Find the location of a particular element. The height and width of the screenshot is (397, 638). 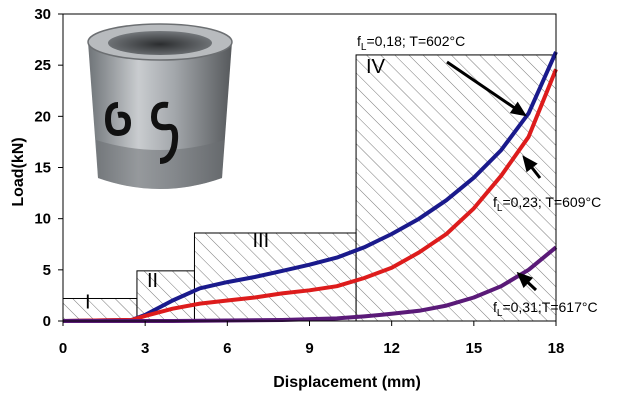

annotation-2-label: fL=0,23; T=609°C is located at coordinates (547, 204).